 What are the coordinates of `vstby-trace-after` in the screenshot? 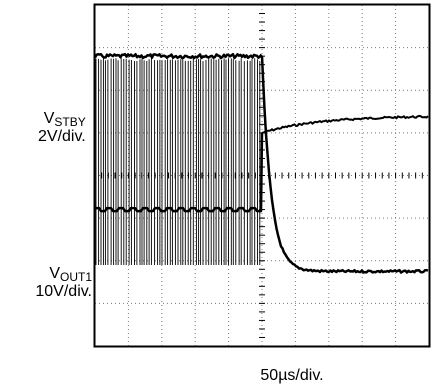 It's located at (345, 124).